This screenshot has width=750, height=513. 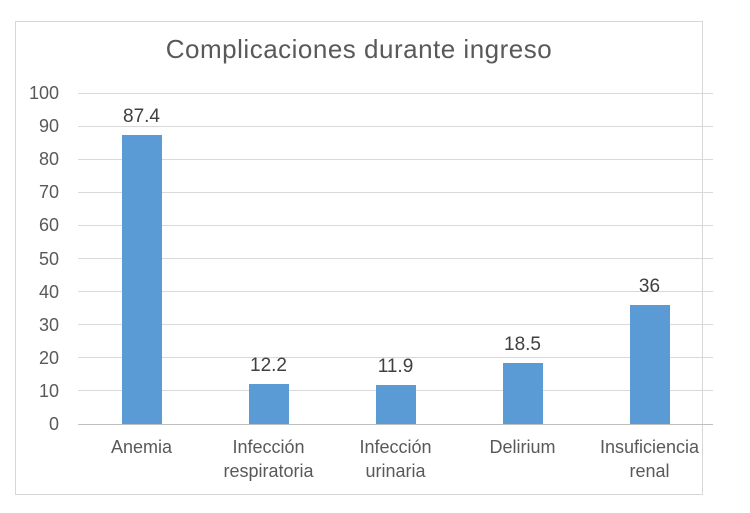 What do you see at coordinates (522, 447) in the screenshot?
I see `x-axis-category-label: Delirium` at bounding box center [522, 447].